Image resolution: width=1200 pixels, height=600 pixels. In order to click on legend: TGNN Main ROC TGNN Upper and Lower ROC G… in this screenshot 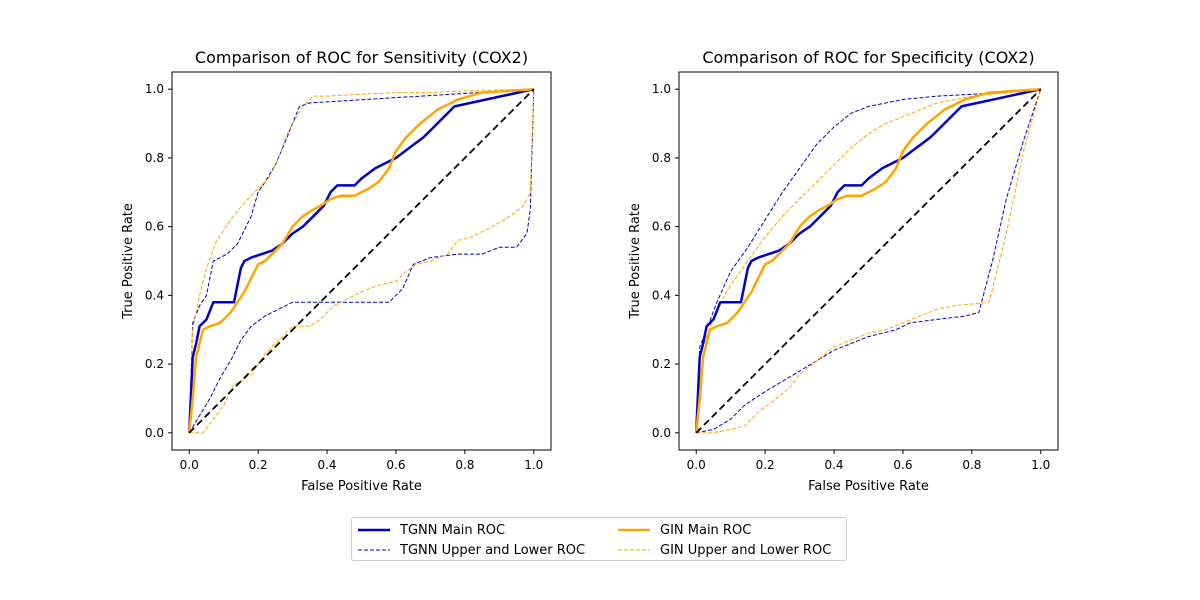, I will do `click(599, 539)`.